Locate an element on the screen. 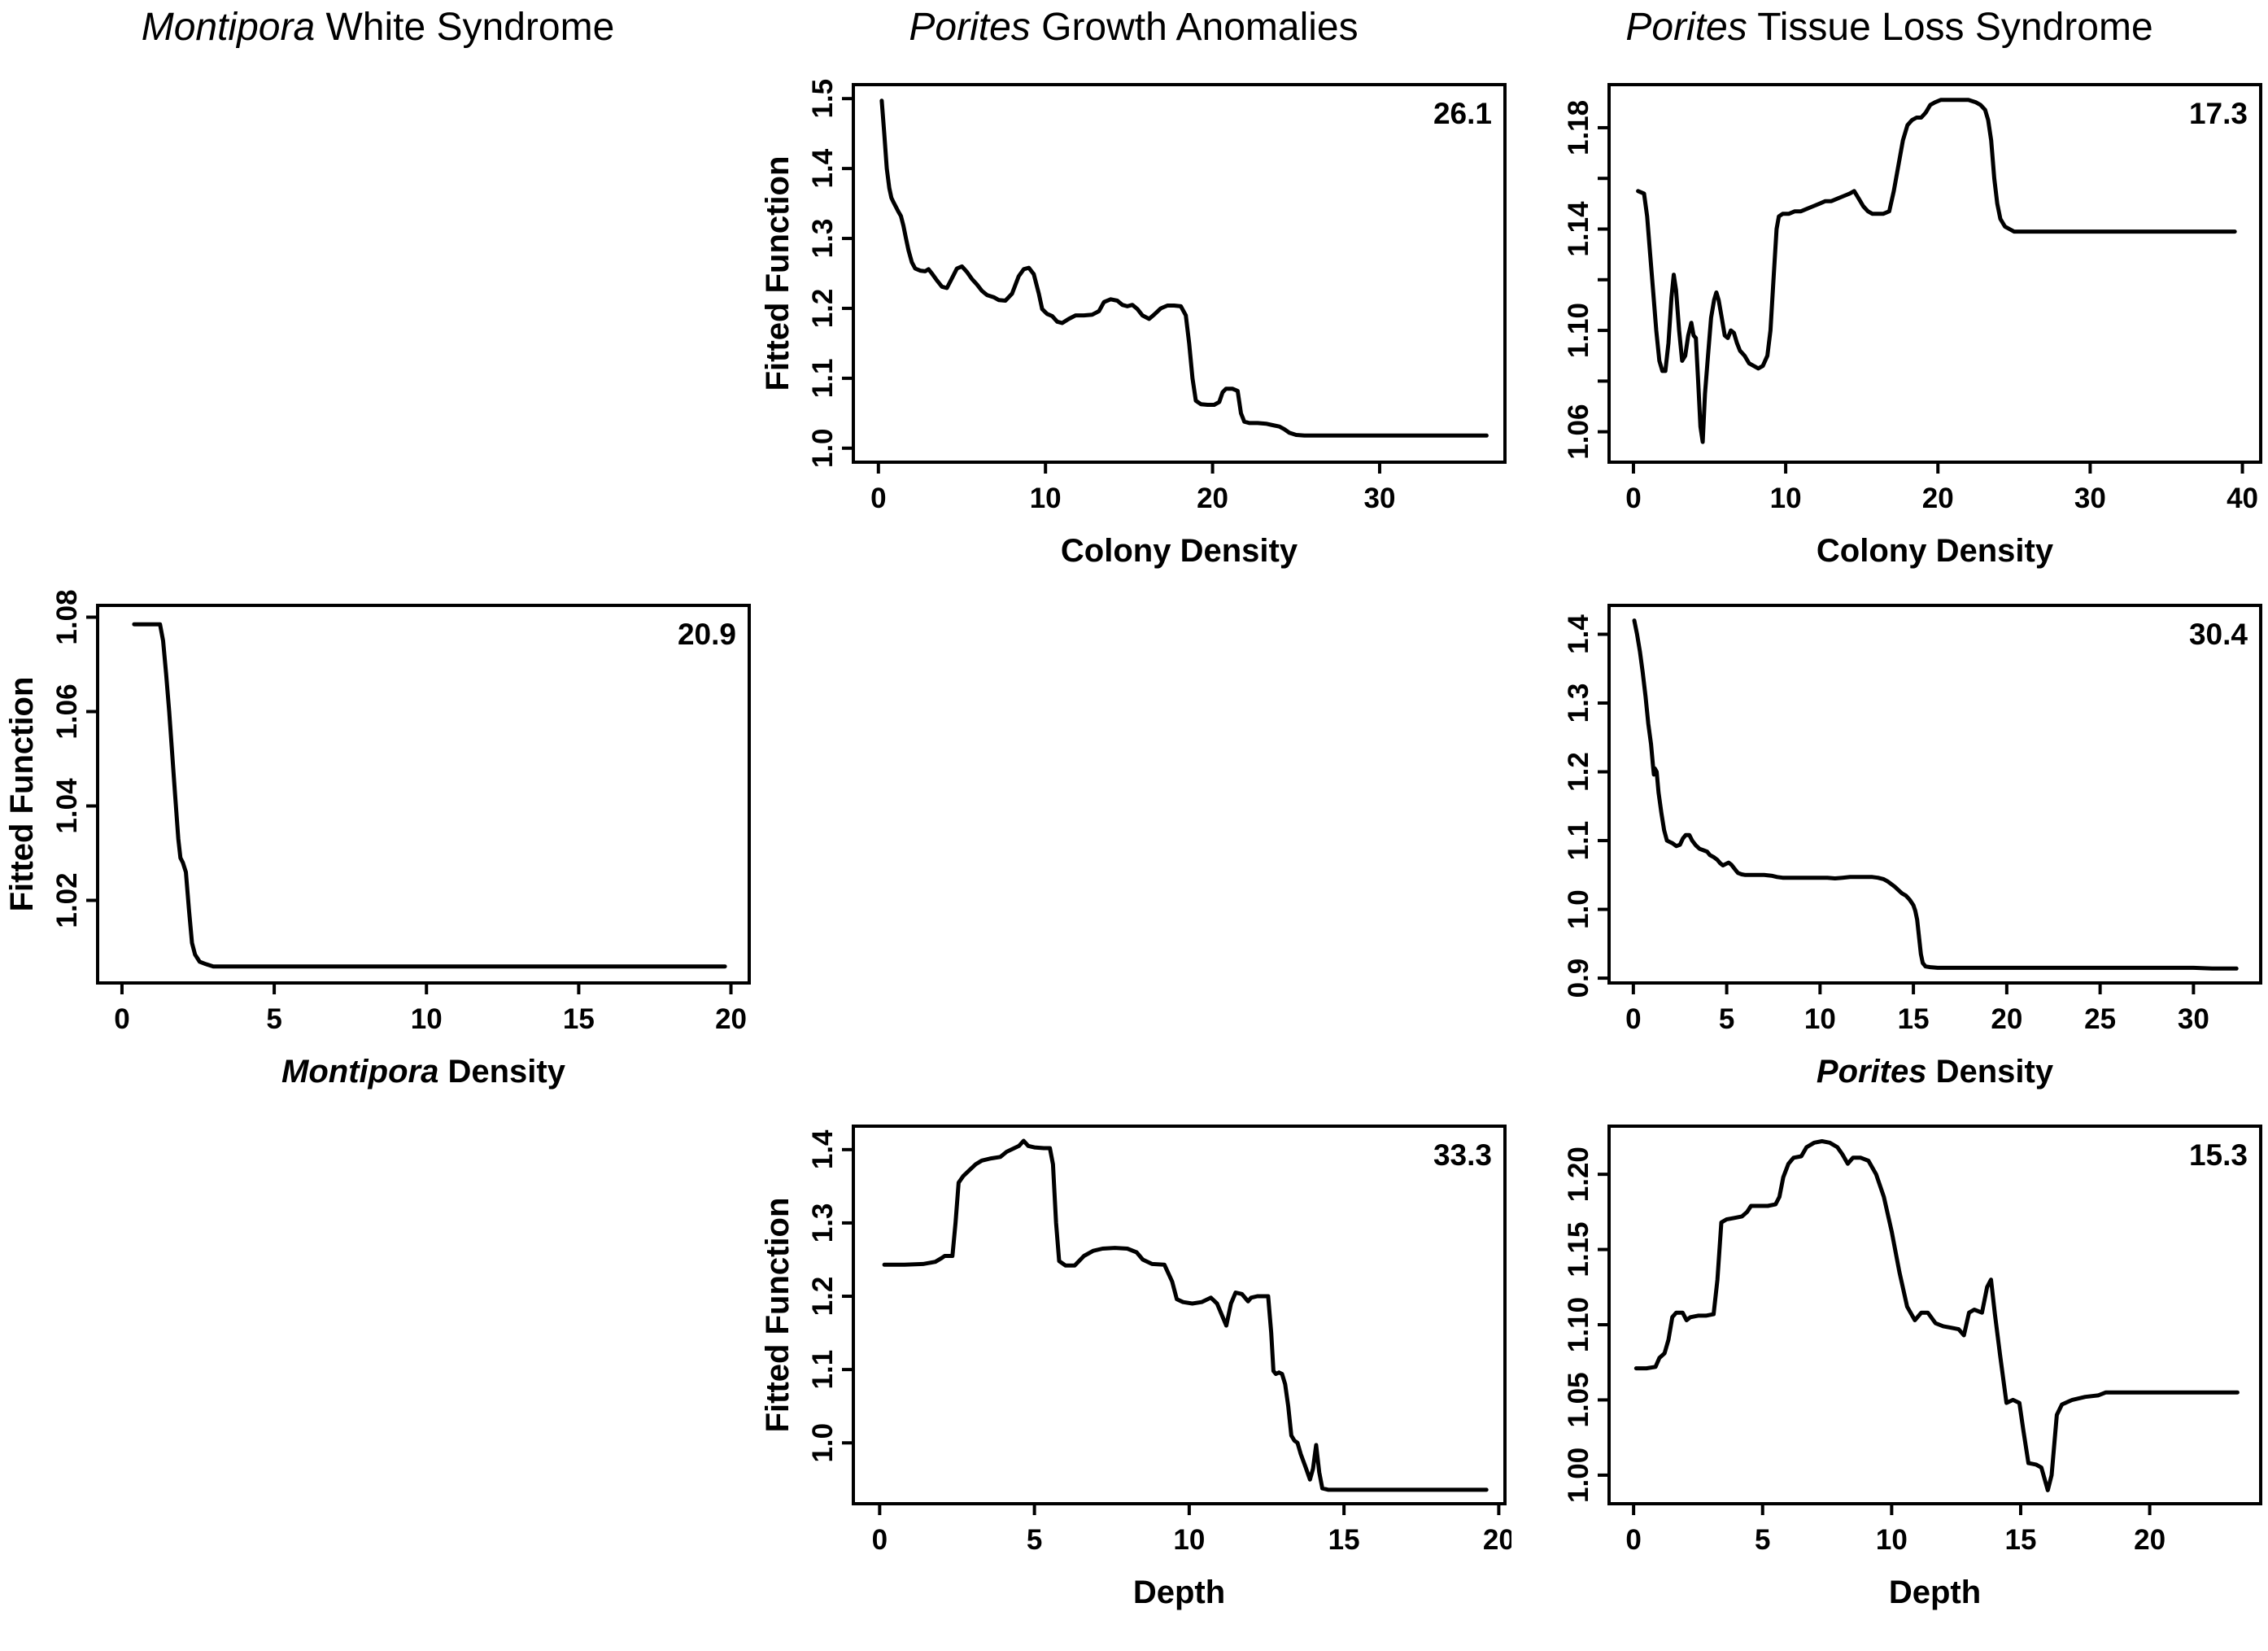  y-tick-label: 1.05 is located at coordinates (1578, 1399).